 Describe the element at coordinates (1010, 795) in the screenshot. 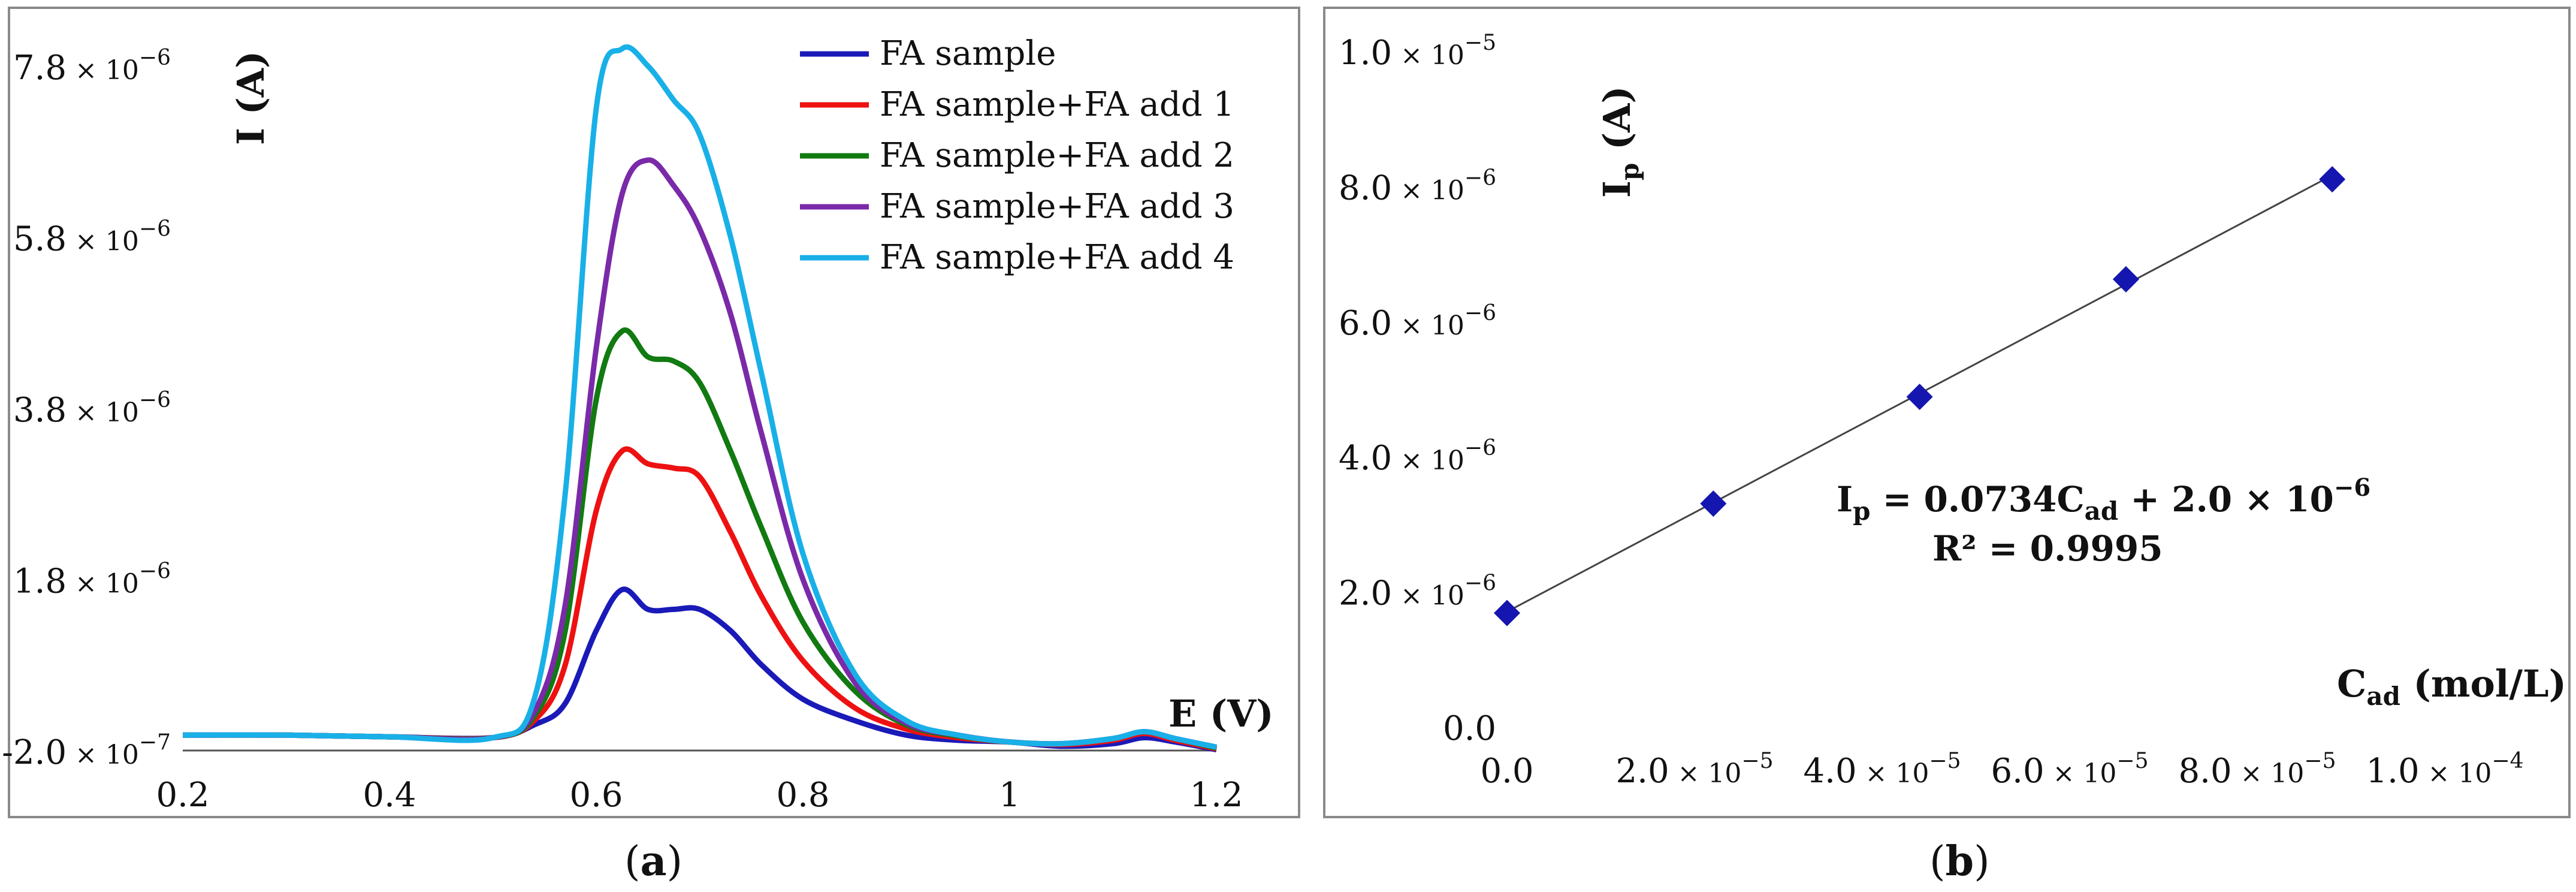

I see `panel-a-x-tick-label: 1` at that location.